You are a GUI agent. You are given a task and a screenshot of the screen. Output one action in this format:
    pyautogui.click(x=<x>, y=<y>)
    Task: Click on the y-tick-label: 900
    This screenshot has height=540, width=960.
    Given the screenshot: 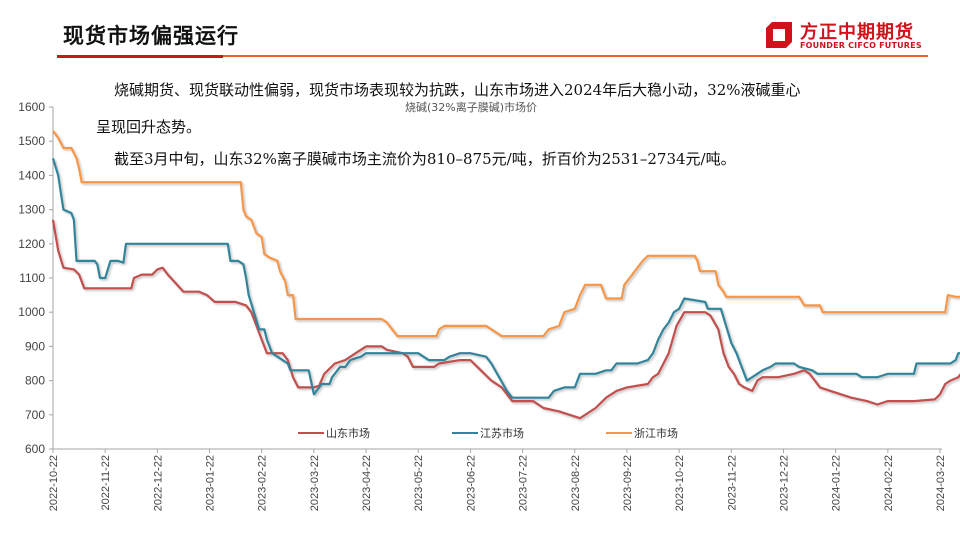 What is the action you would take?
    pyautogui.click(x=35, y=346)
    